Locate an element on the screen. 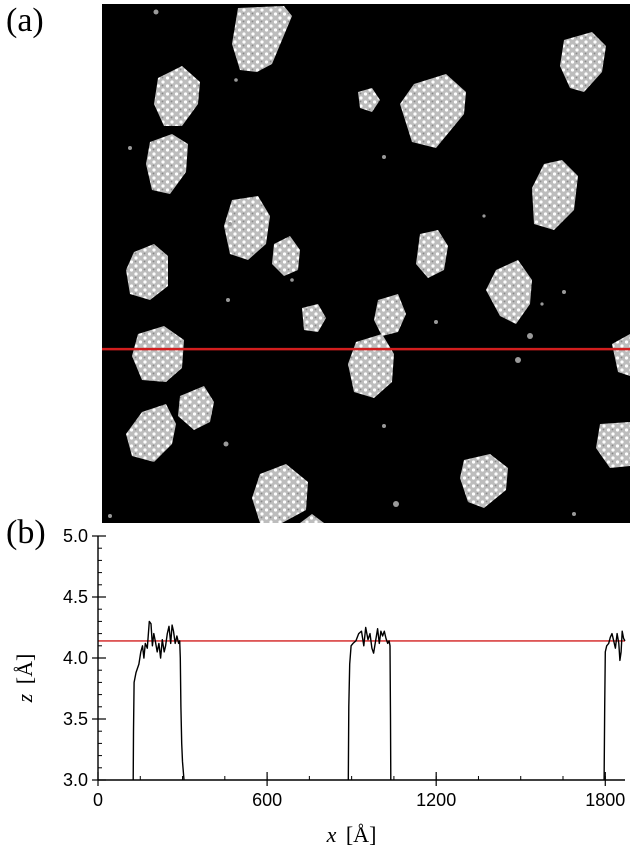 Image resolution: width=630 pixels, height=847 pixels. y-tick-label: 4.0 is located at coordinates (75, 658).